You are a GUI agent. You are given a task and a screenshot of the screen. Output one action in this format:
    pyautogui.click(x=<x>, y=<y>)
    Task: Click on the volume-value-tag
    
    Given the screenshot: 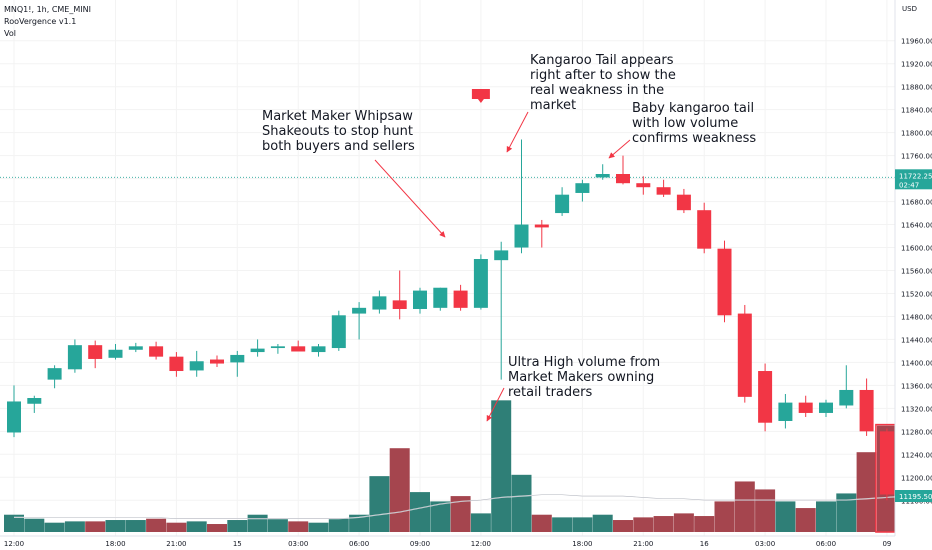 What is the action you would take?
    pyautogui.click(x=913, y=496)
    